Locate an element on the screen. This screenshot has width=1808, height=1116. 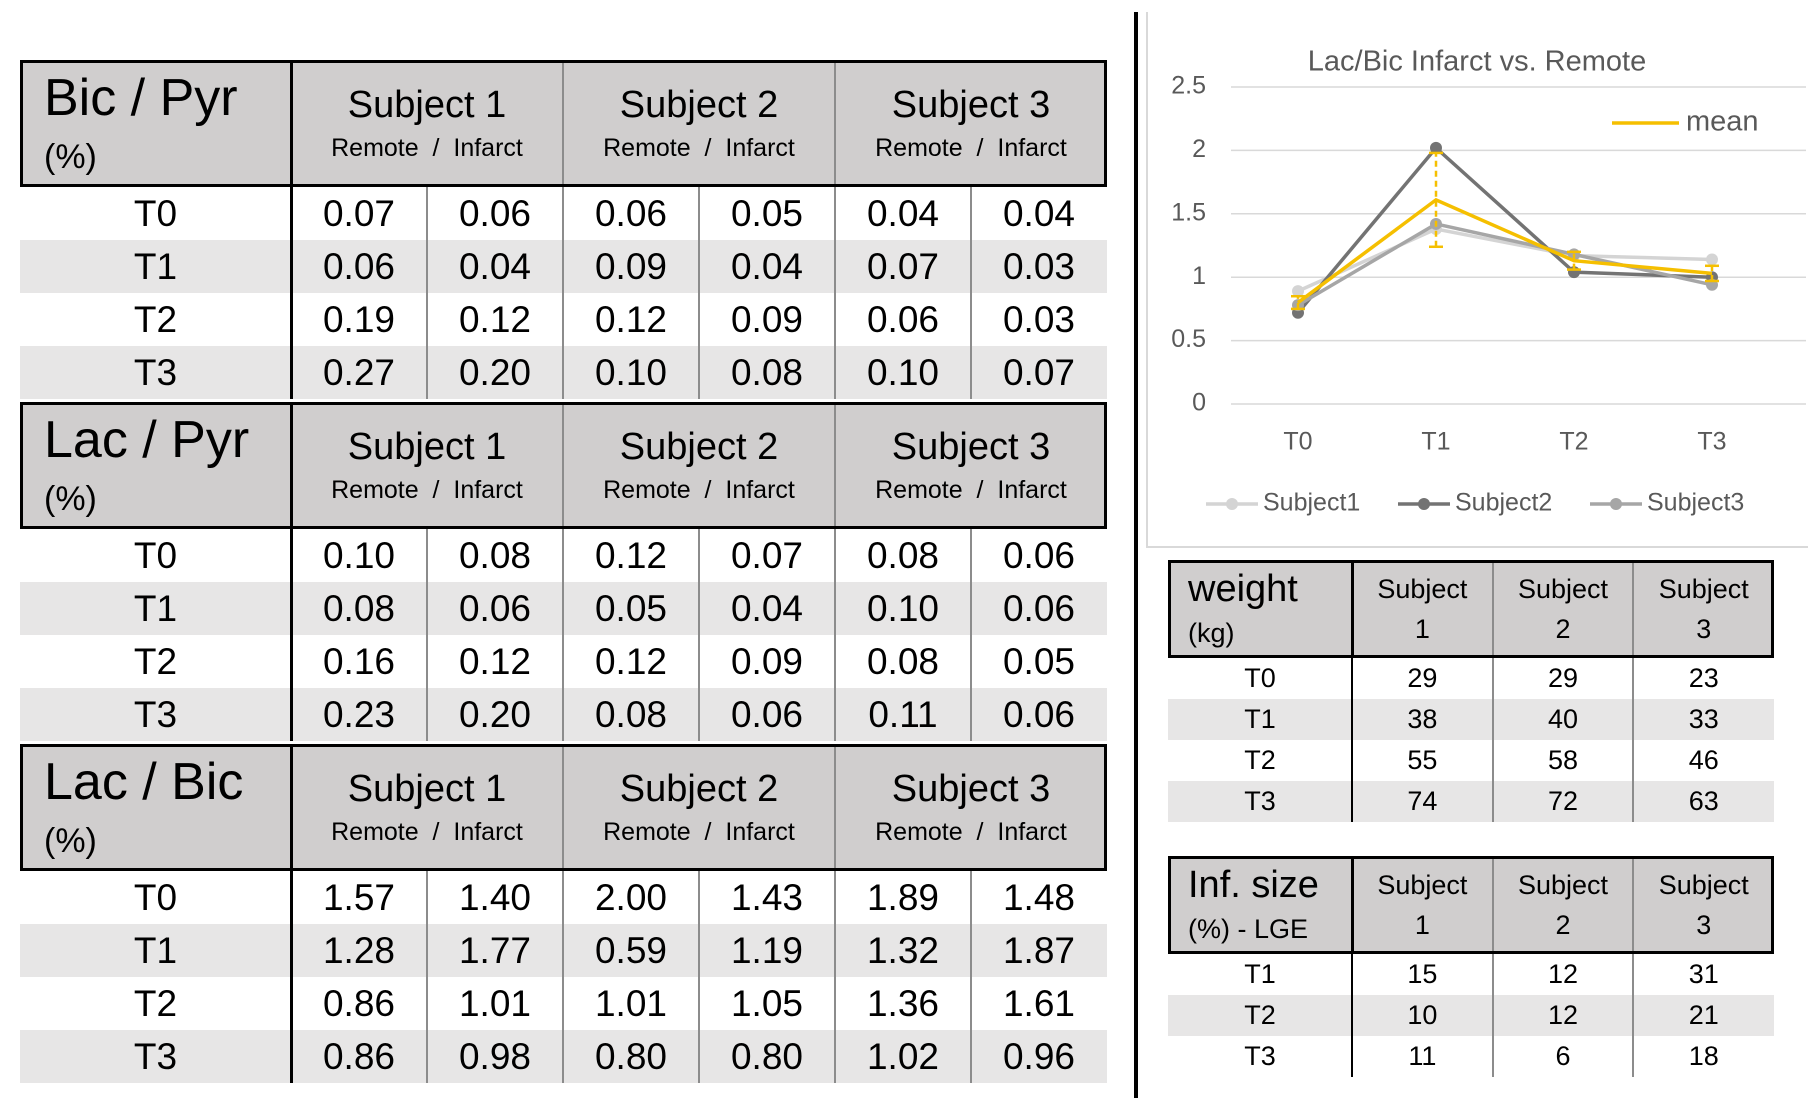
cell-value: 1.40 is located at coordinates (494, 897).